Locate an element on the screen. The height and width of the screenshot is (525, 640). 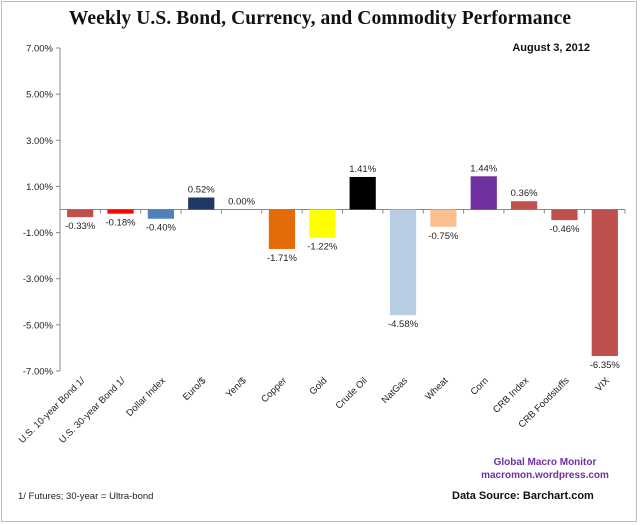
bar-crb-foodstuffs is located at coordinates (564, 215).